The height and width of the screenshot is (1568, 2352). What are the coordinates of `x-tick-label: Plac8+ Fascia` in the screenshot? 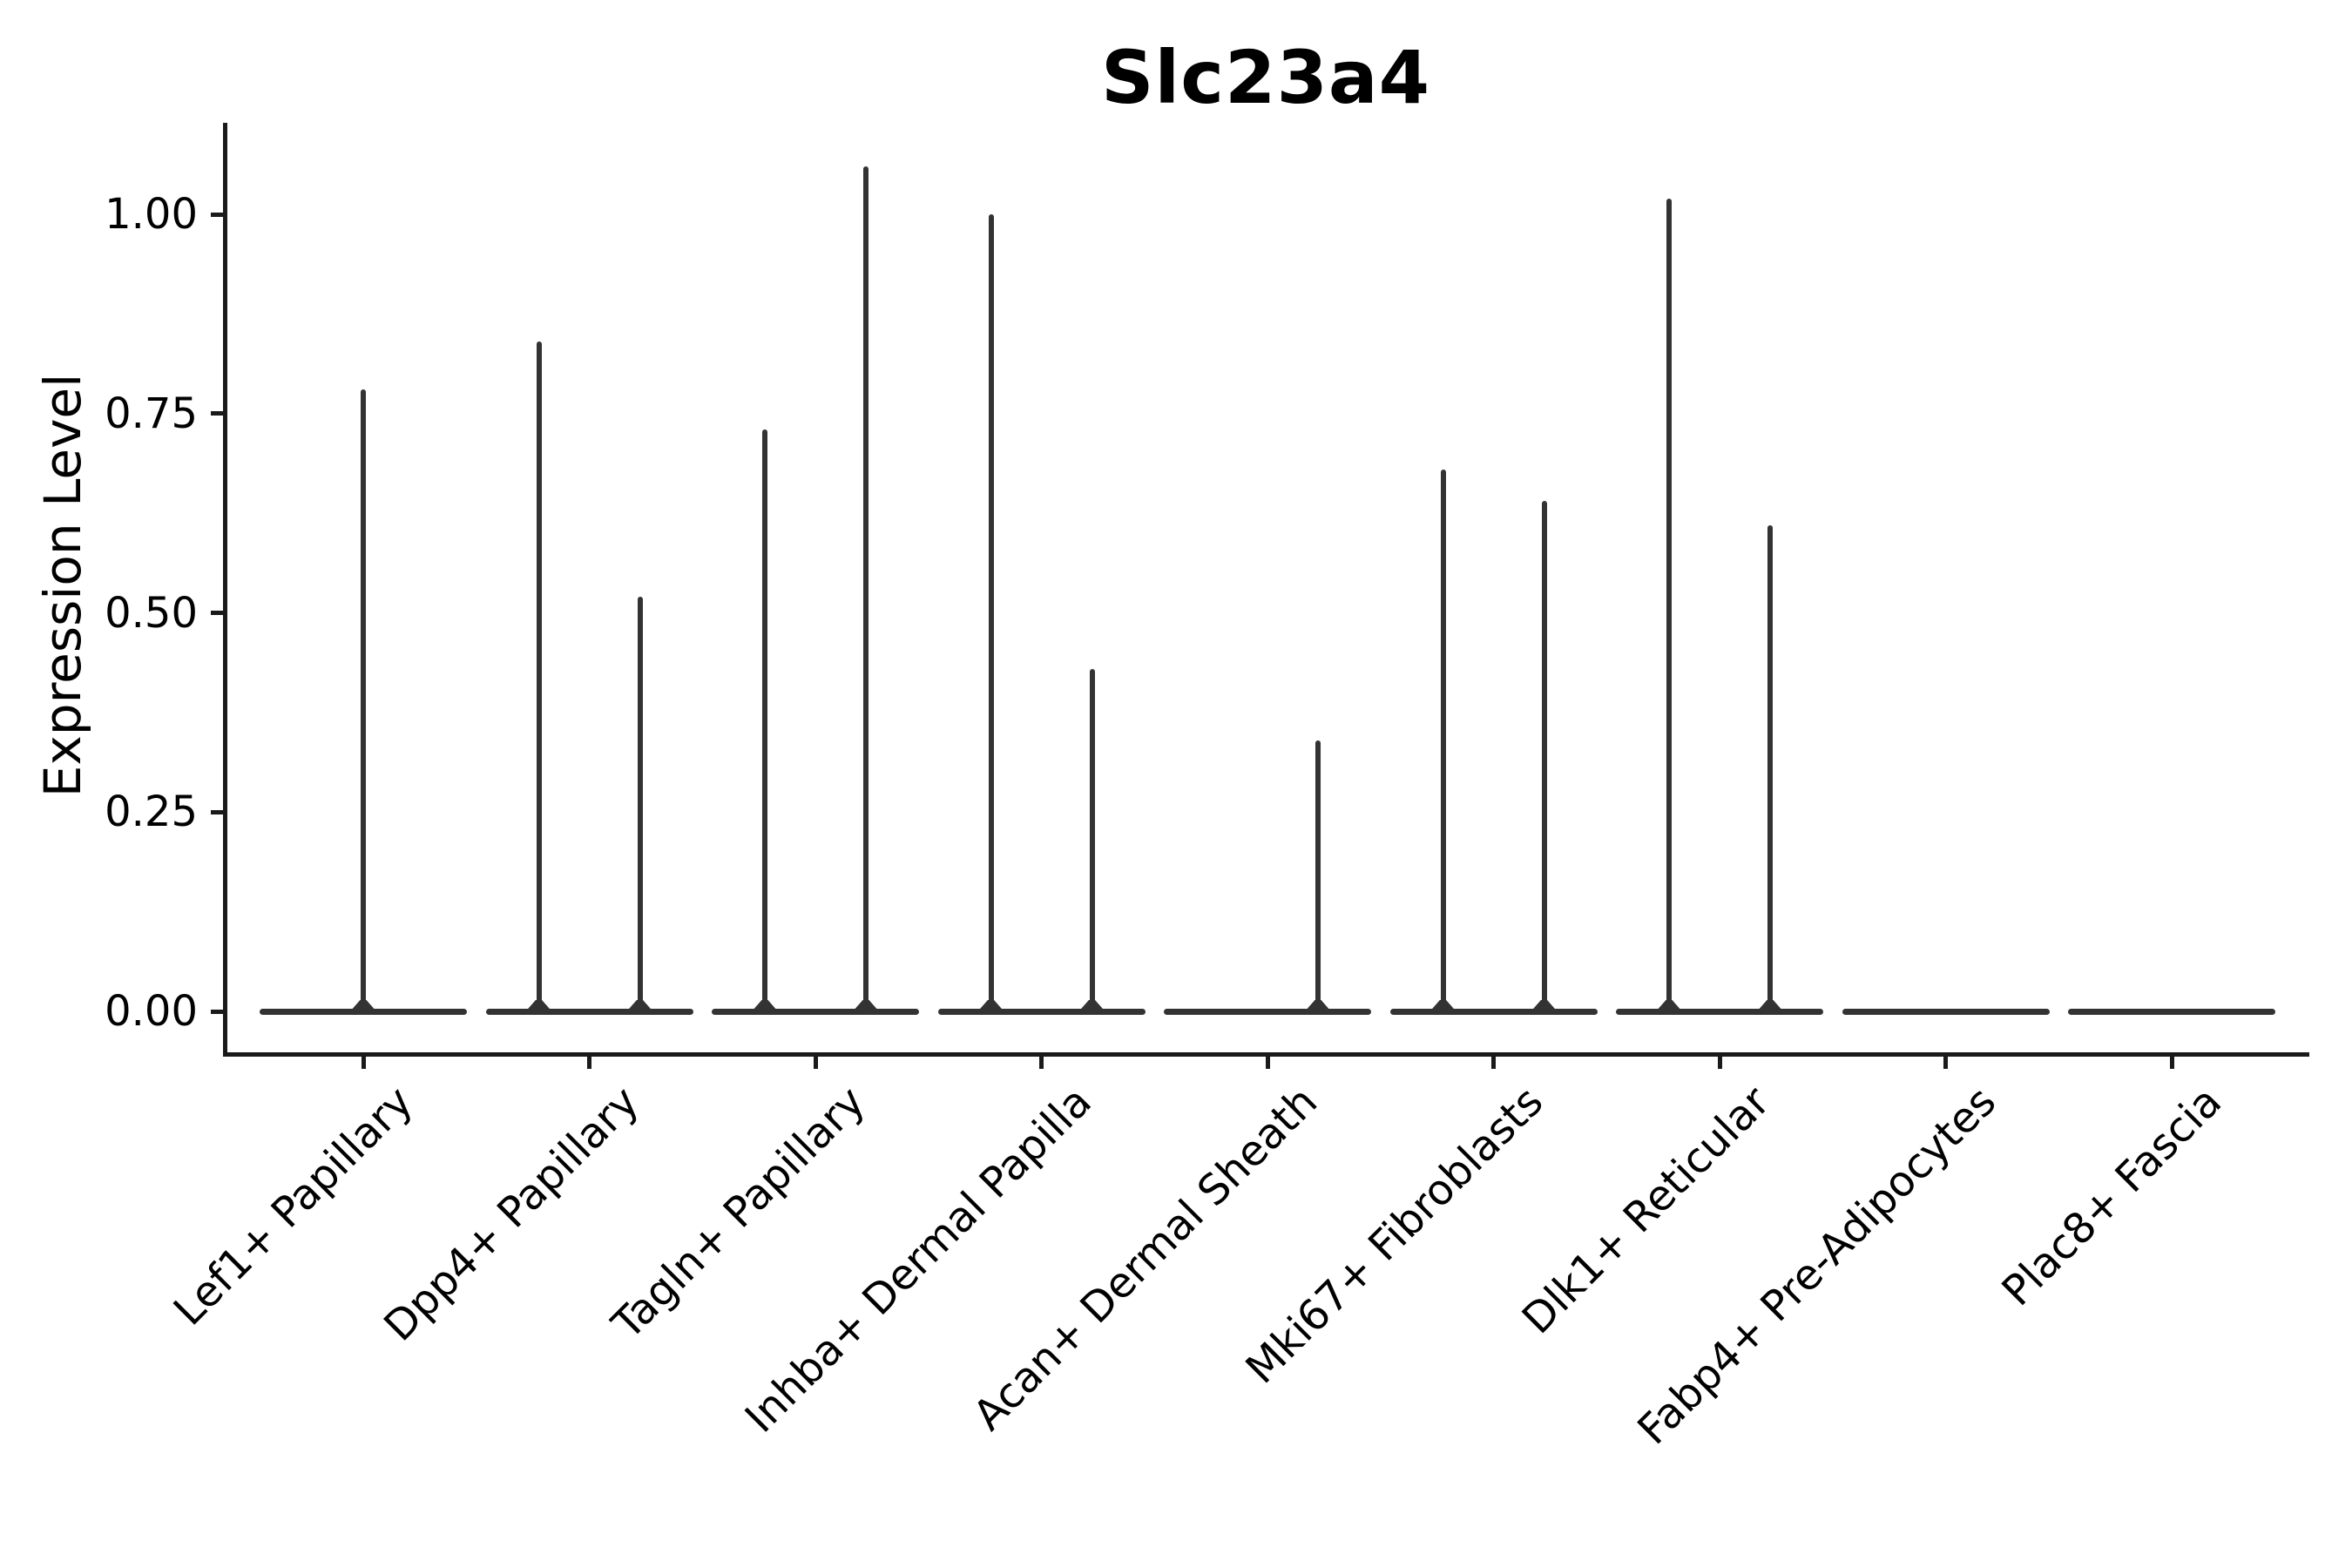 It's located at (2112, 1196).